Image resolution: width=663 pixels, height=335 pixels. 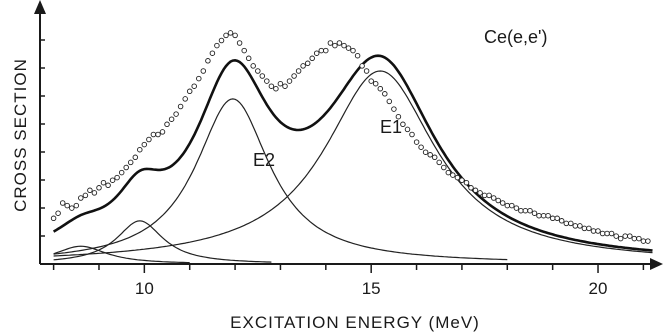 I want to click on x-tick-label: 20, so click(x=598, y=288).